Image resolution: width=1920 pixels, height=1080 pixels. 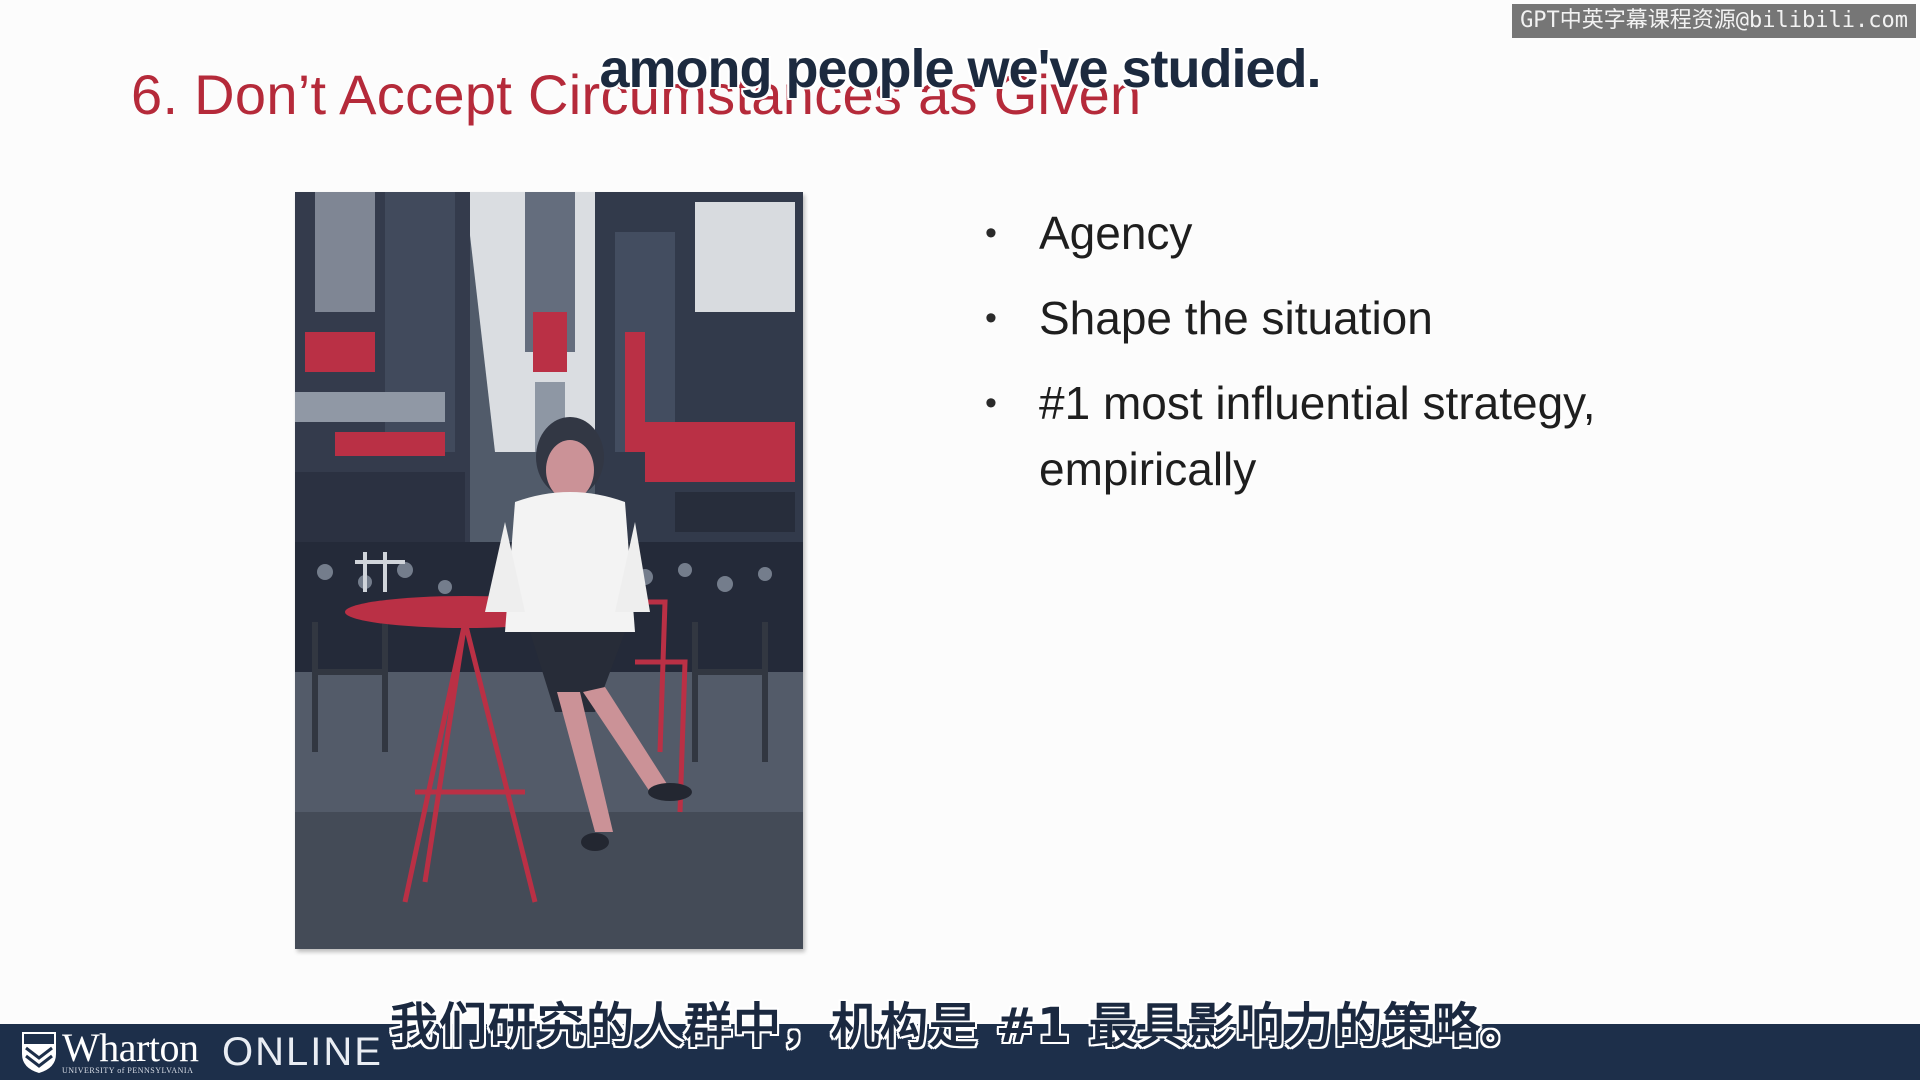 I want to click on slide-title: 6. Don’t Accept Circumstances as Given, so click(x=636, y=94).